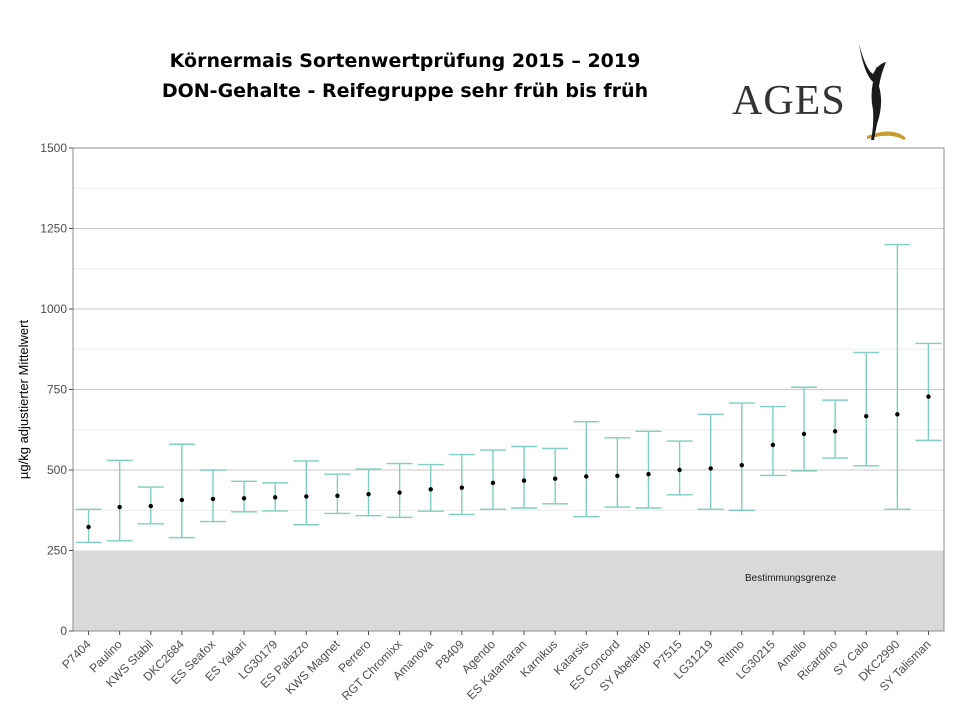 This screenshot has width=960, height=720. I want to click on title-line-1: Körnermais Sortenwertprüfung 2015 – 2019, so click(405, 61).